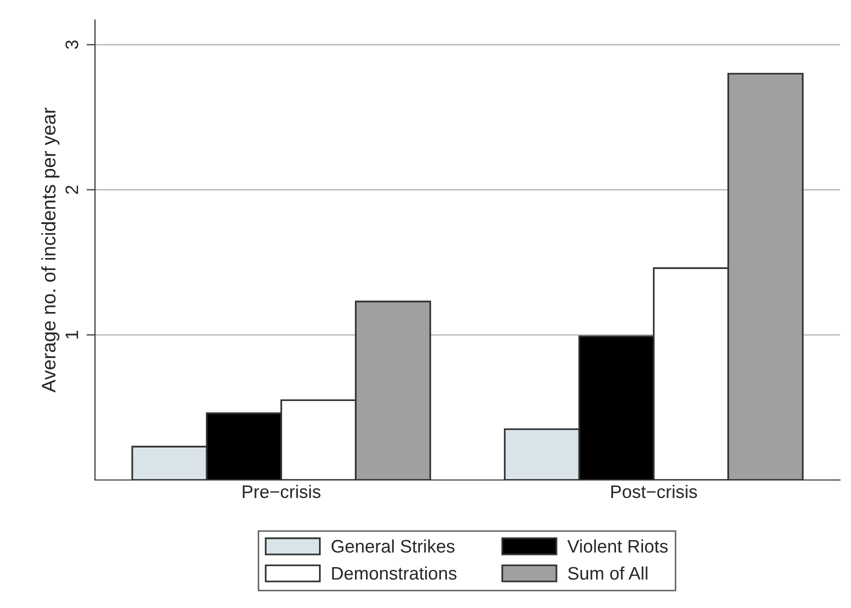  Describe the element at coordinates (71, 190) in the screenshot. I see `y-tick-label: 2` at that location.